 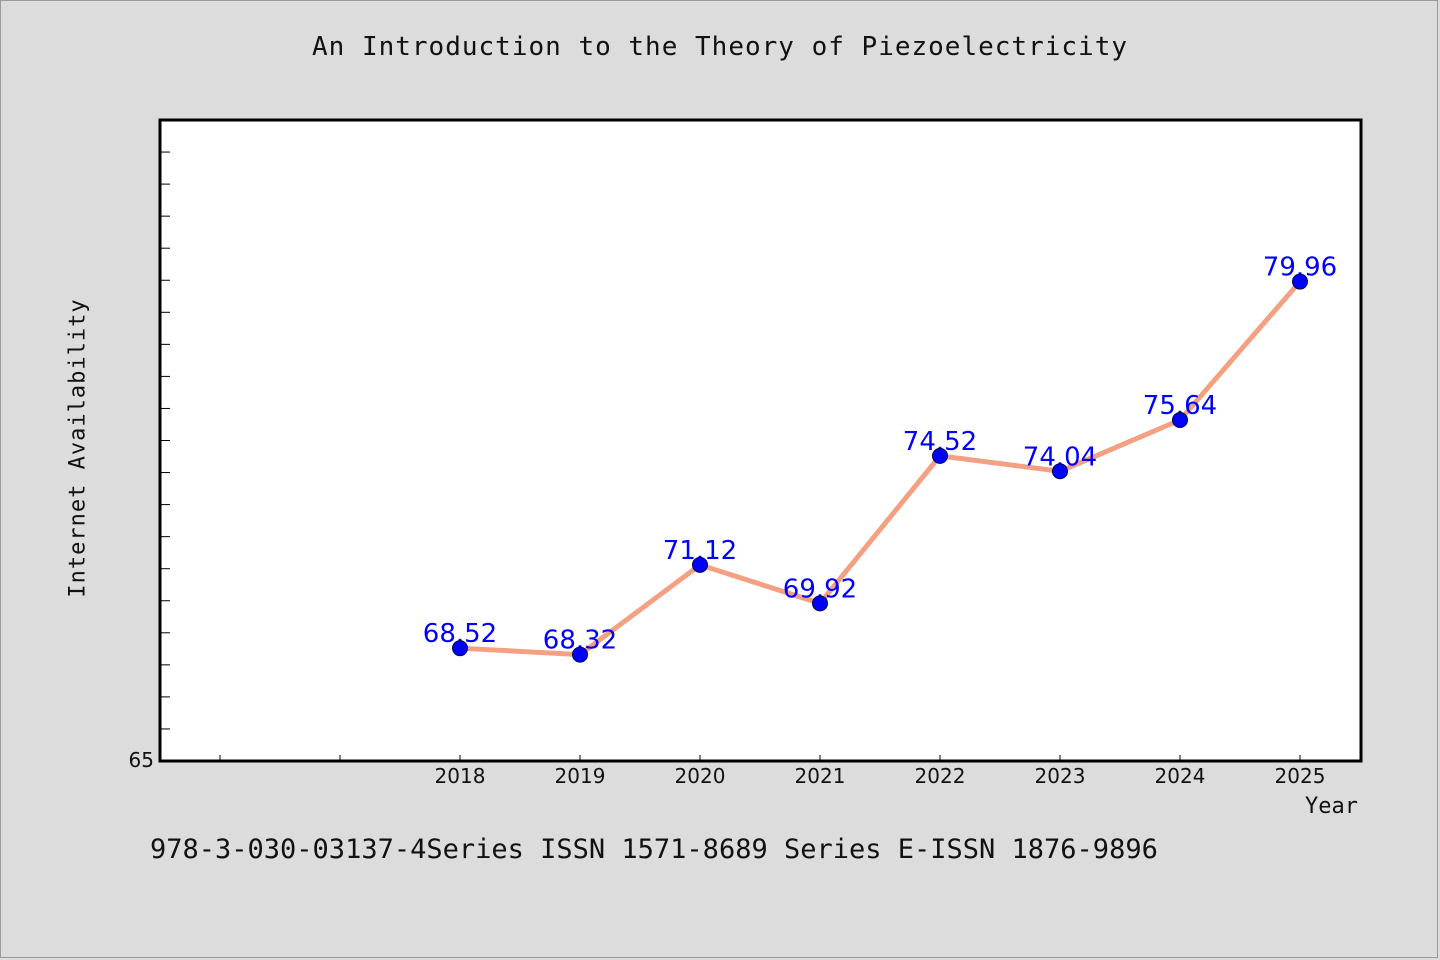 I want to click on x-tick-label: 2021, so click(x=820, y=776).